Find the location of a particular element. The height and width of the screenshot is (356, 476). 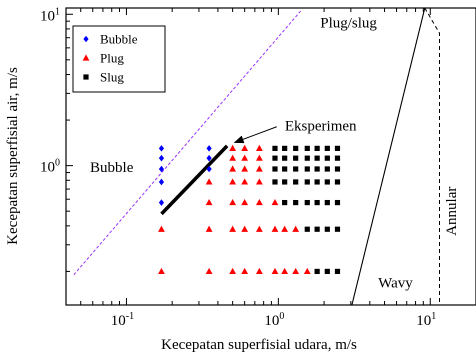

legend-label-slug: Slug is located at coordinates (112, 77).